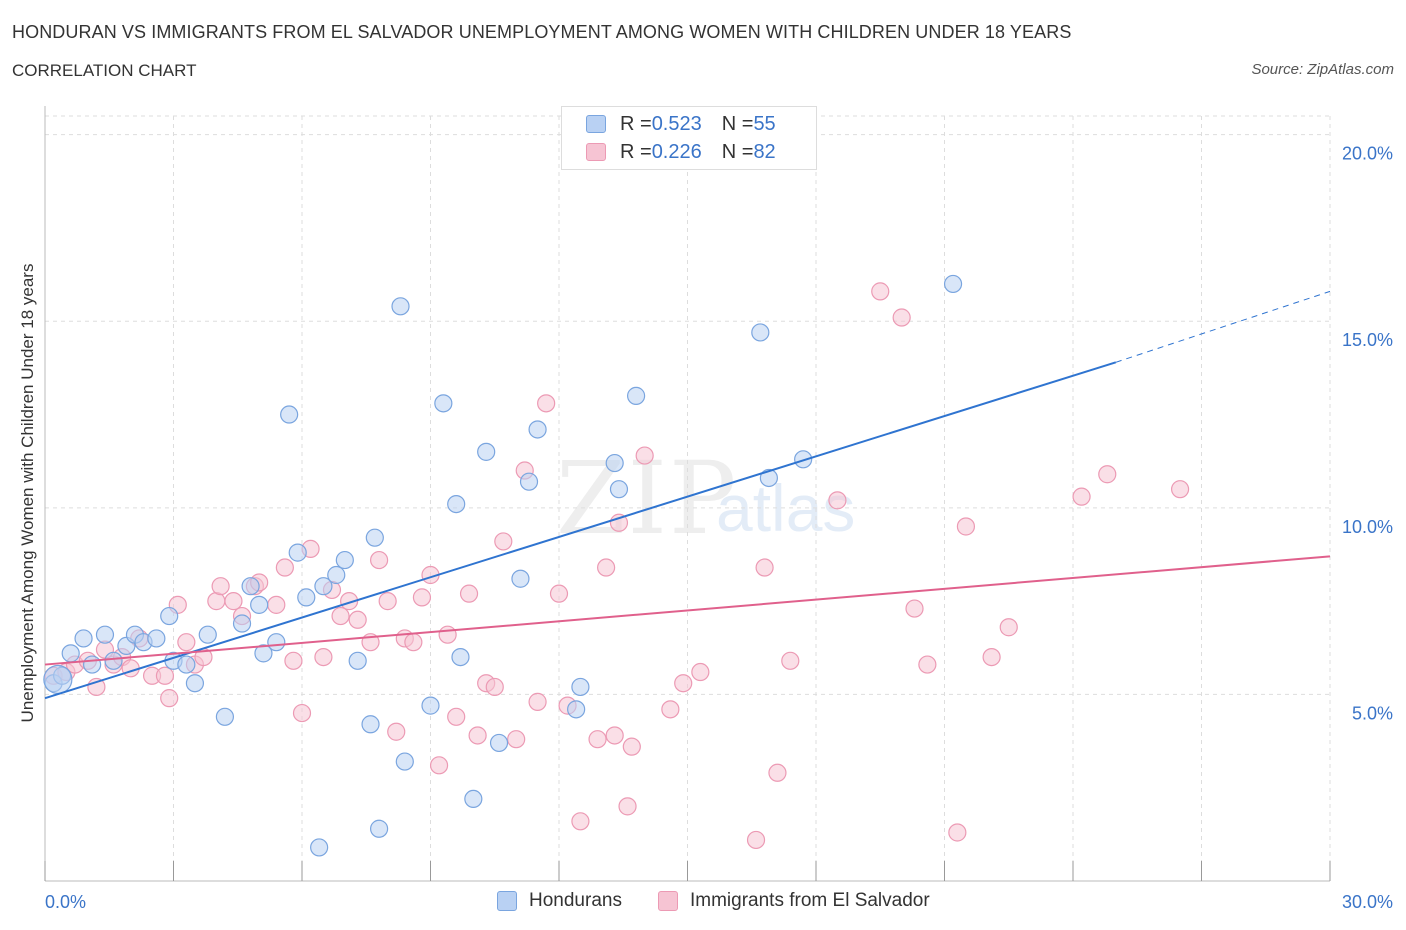  Describe the element at coordinates (575, 900) in the screenshot. I see `bottom-legend-label: Hondurans` at that location.